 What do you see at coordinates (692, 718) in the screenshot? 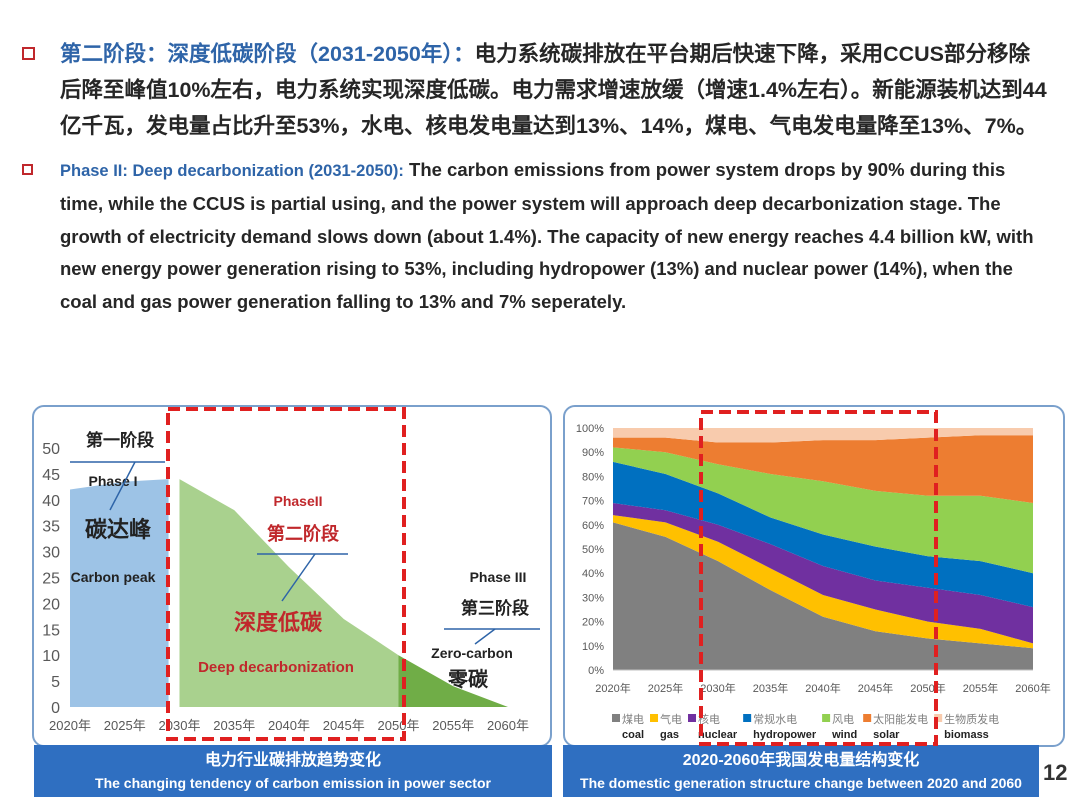
I see `legend-swatch-nuclear` at bounding box center [692, 718].